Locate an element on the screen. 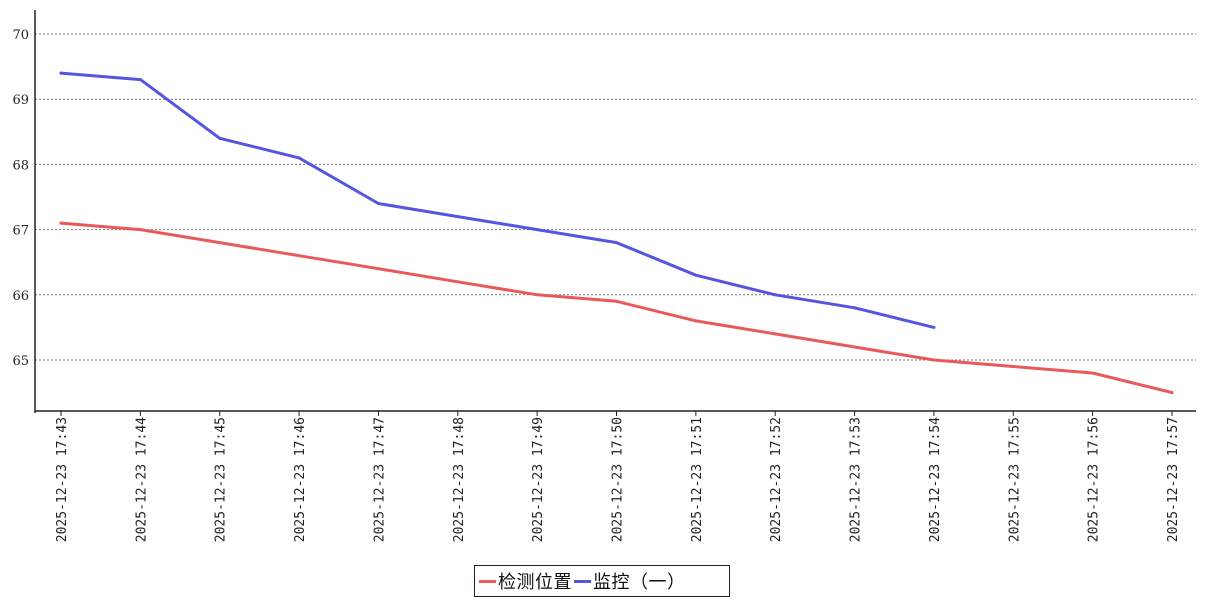 The image size is (1207, 600). y-tick-label-65: 65 is located at coordinates (20, 361).